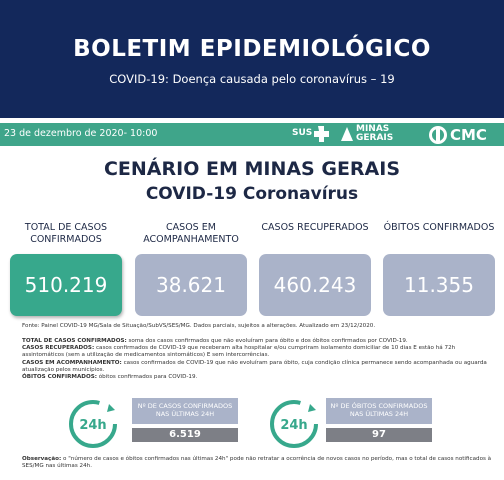 This screenshot has height=480, width=504. What do you see at coordinates (252, 169) in the screenshot?
I see `scenario-title: CENÁRIO EM MINAS GERAIS` at bounding box center [252, 169].